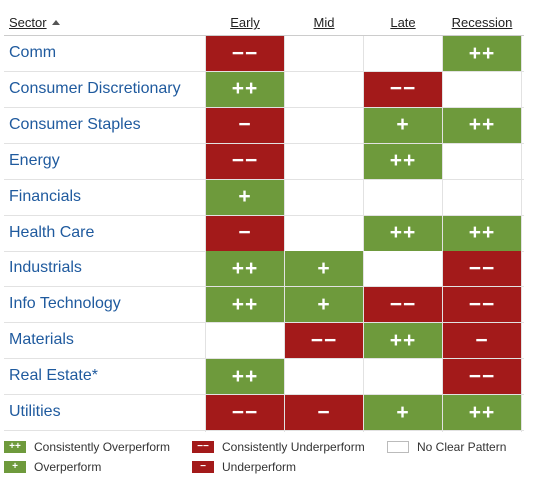 The width and height of the screenshot is (540, 490). What do you see at coordinates (15, 447) in the screenshot?
I see `legend-swatch: ++` at bounding box center [15, 447].